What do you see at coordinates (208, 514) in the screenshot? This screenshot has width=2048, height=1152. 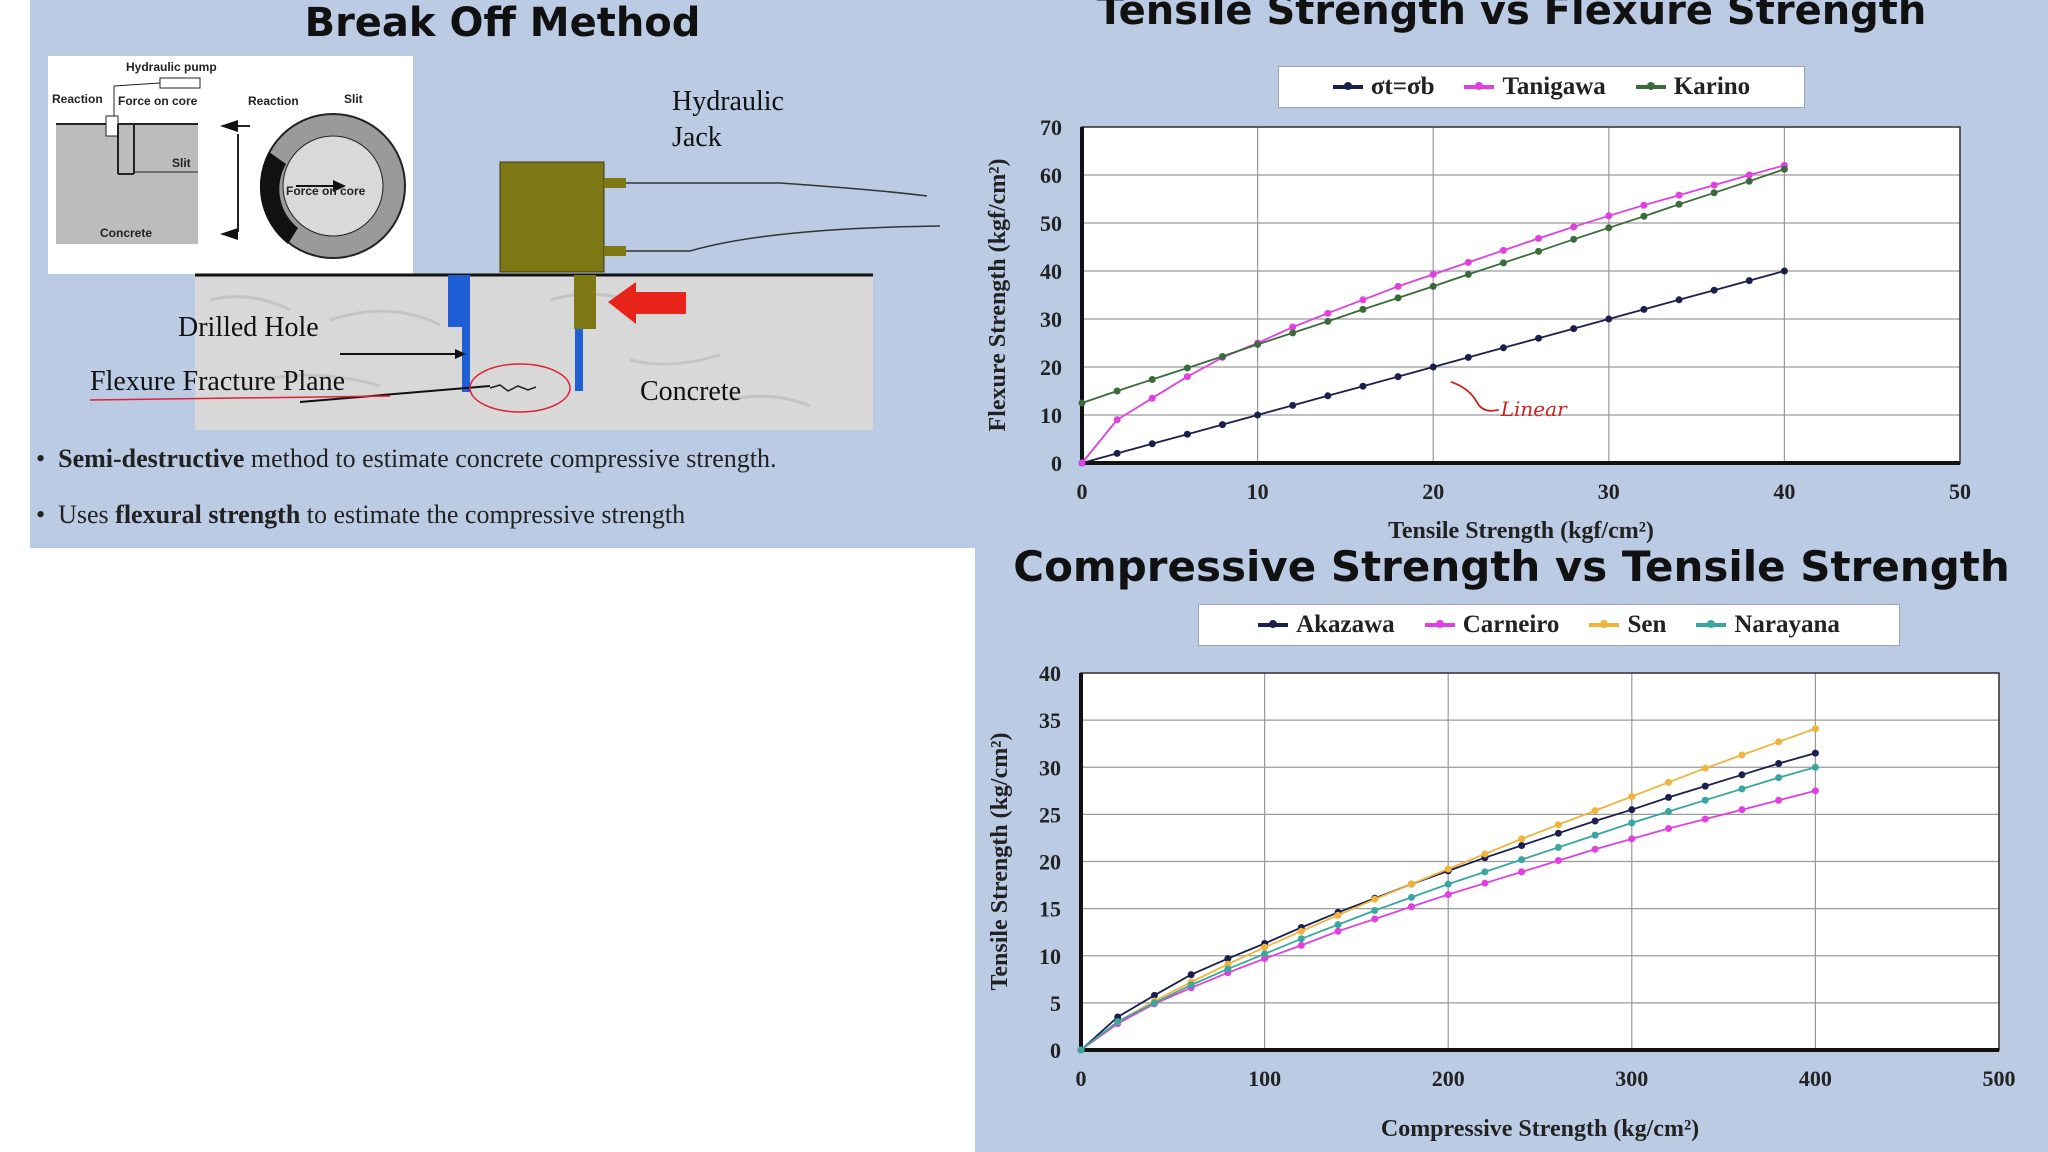 I see `bullet-2-bold: flexural strength` at bounding box center [208, 514].